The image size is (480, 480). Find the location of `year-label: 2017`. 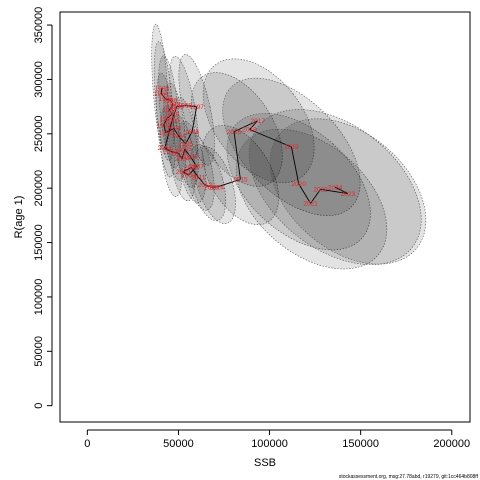

year-label: 2017 is located at coordinates (257, 121).